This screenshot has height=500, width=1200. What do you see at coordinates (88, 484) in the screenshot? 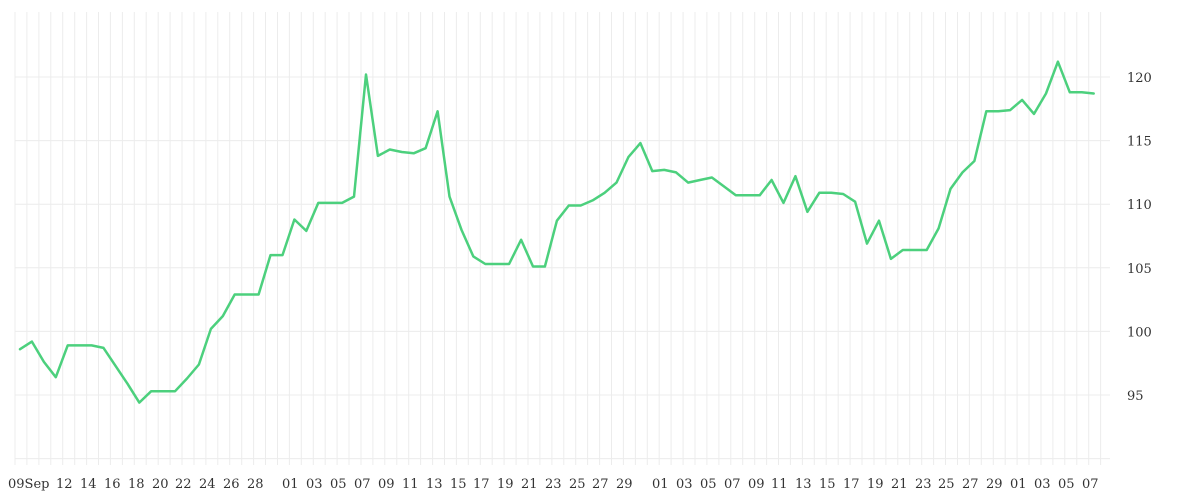
I see `x-tick-label: 14` at bounding box center [88, 484].